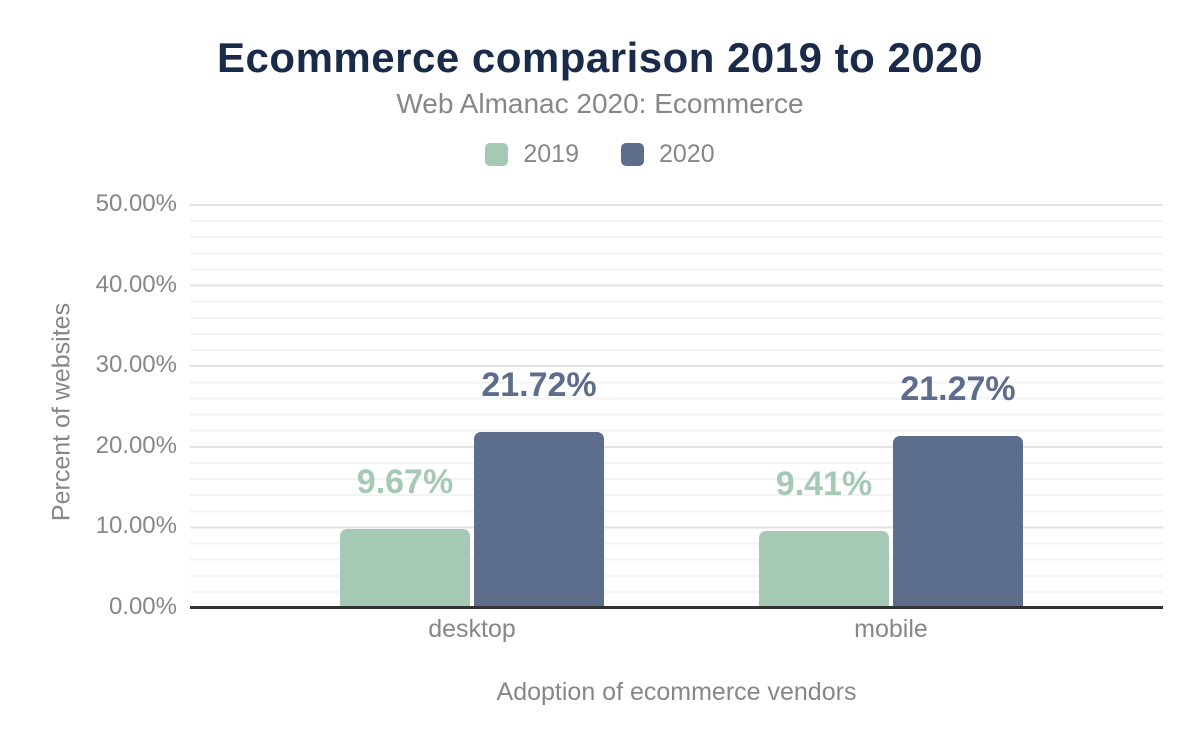 This screenshot has height=742, width=1200. What do you see at coordinates (136, 525) in the screenshot?
I see `y-tick-10: 10.00%` at bounding box center [136, 525].